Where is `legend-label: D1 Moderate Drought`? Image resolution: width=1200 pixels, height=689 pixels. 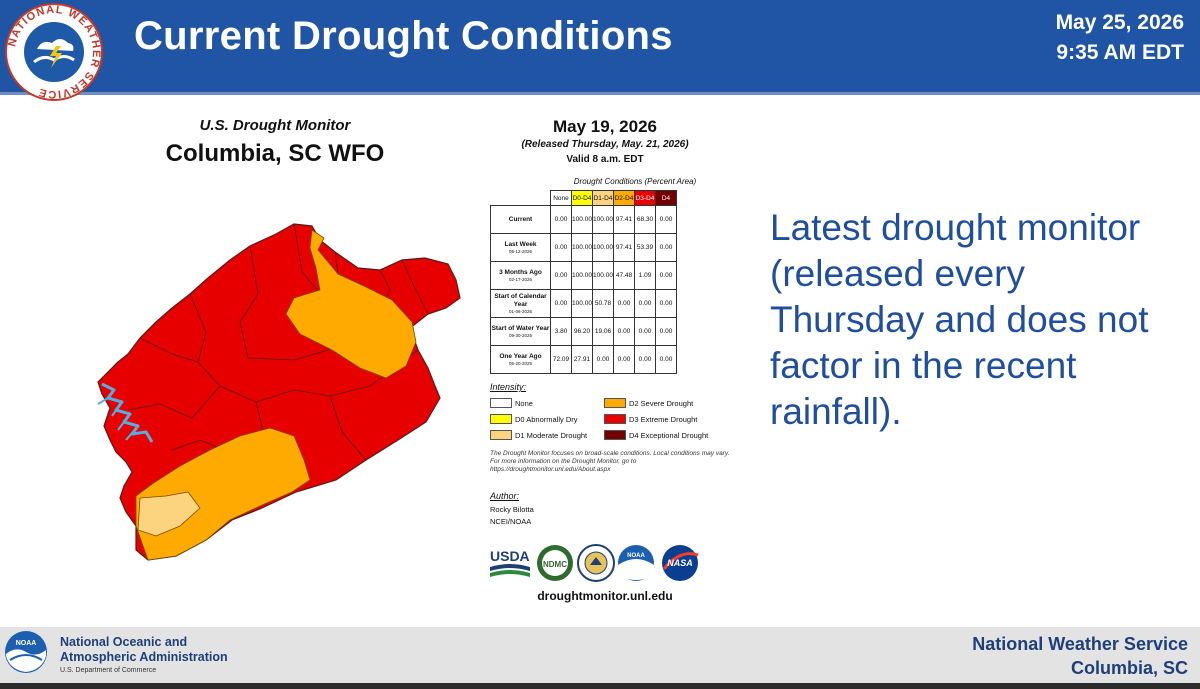
legend-label: D1 Moderate Drought is located at coordinates (551, 435).